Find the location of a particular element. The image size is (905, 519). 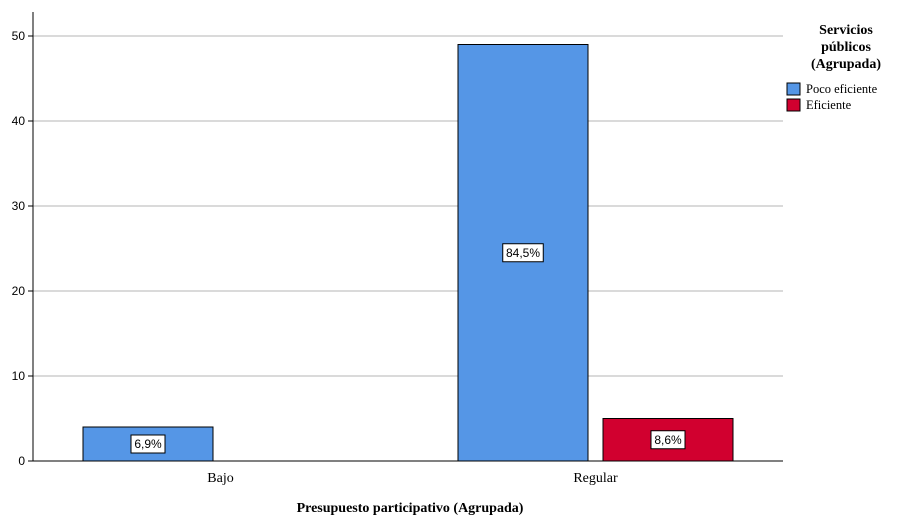

category-label-bajo: Bajo is located at coordinates (220, 478).